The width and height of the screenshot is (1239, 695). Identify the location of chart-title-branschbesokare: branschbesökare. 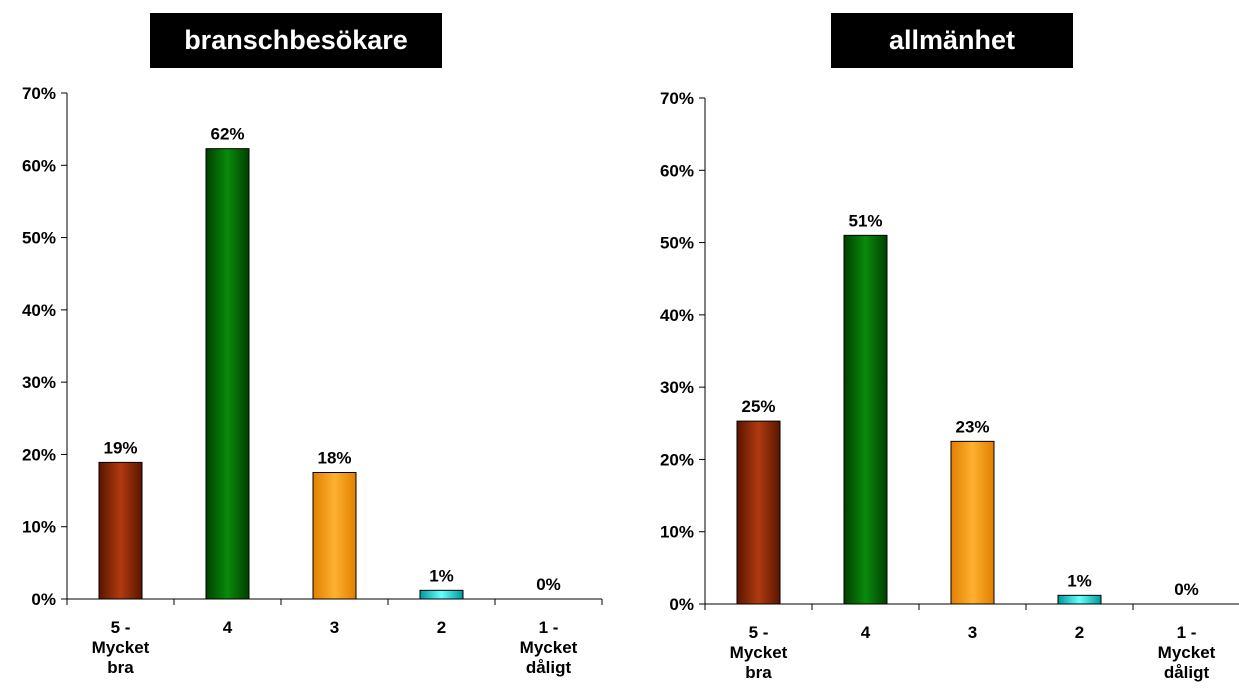
(296, 40).